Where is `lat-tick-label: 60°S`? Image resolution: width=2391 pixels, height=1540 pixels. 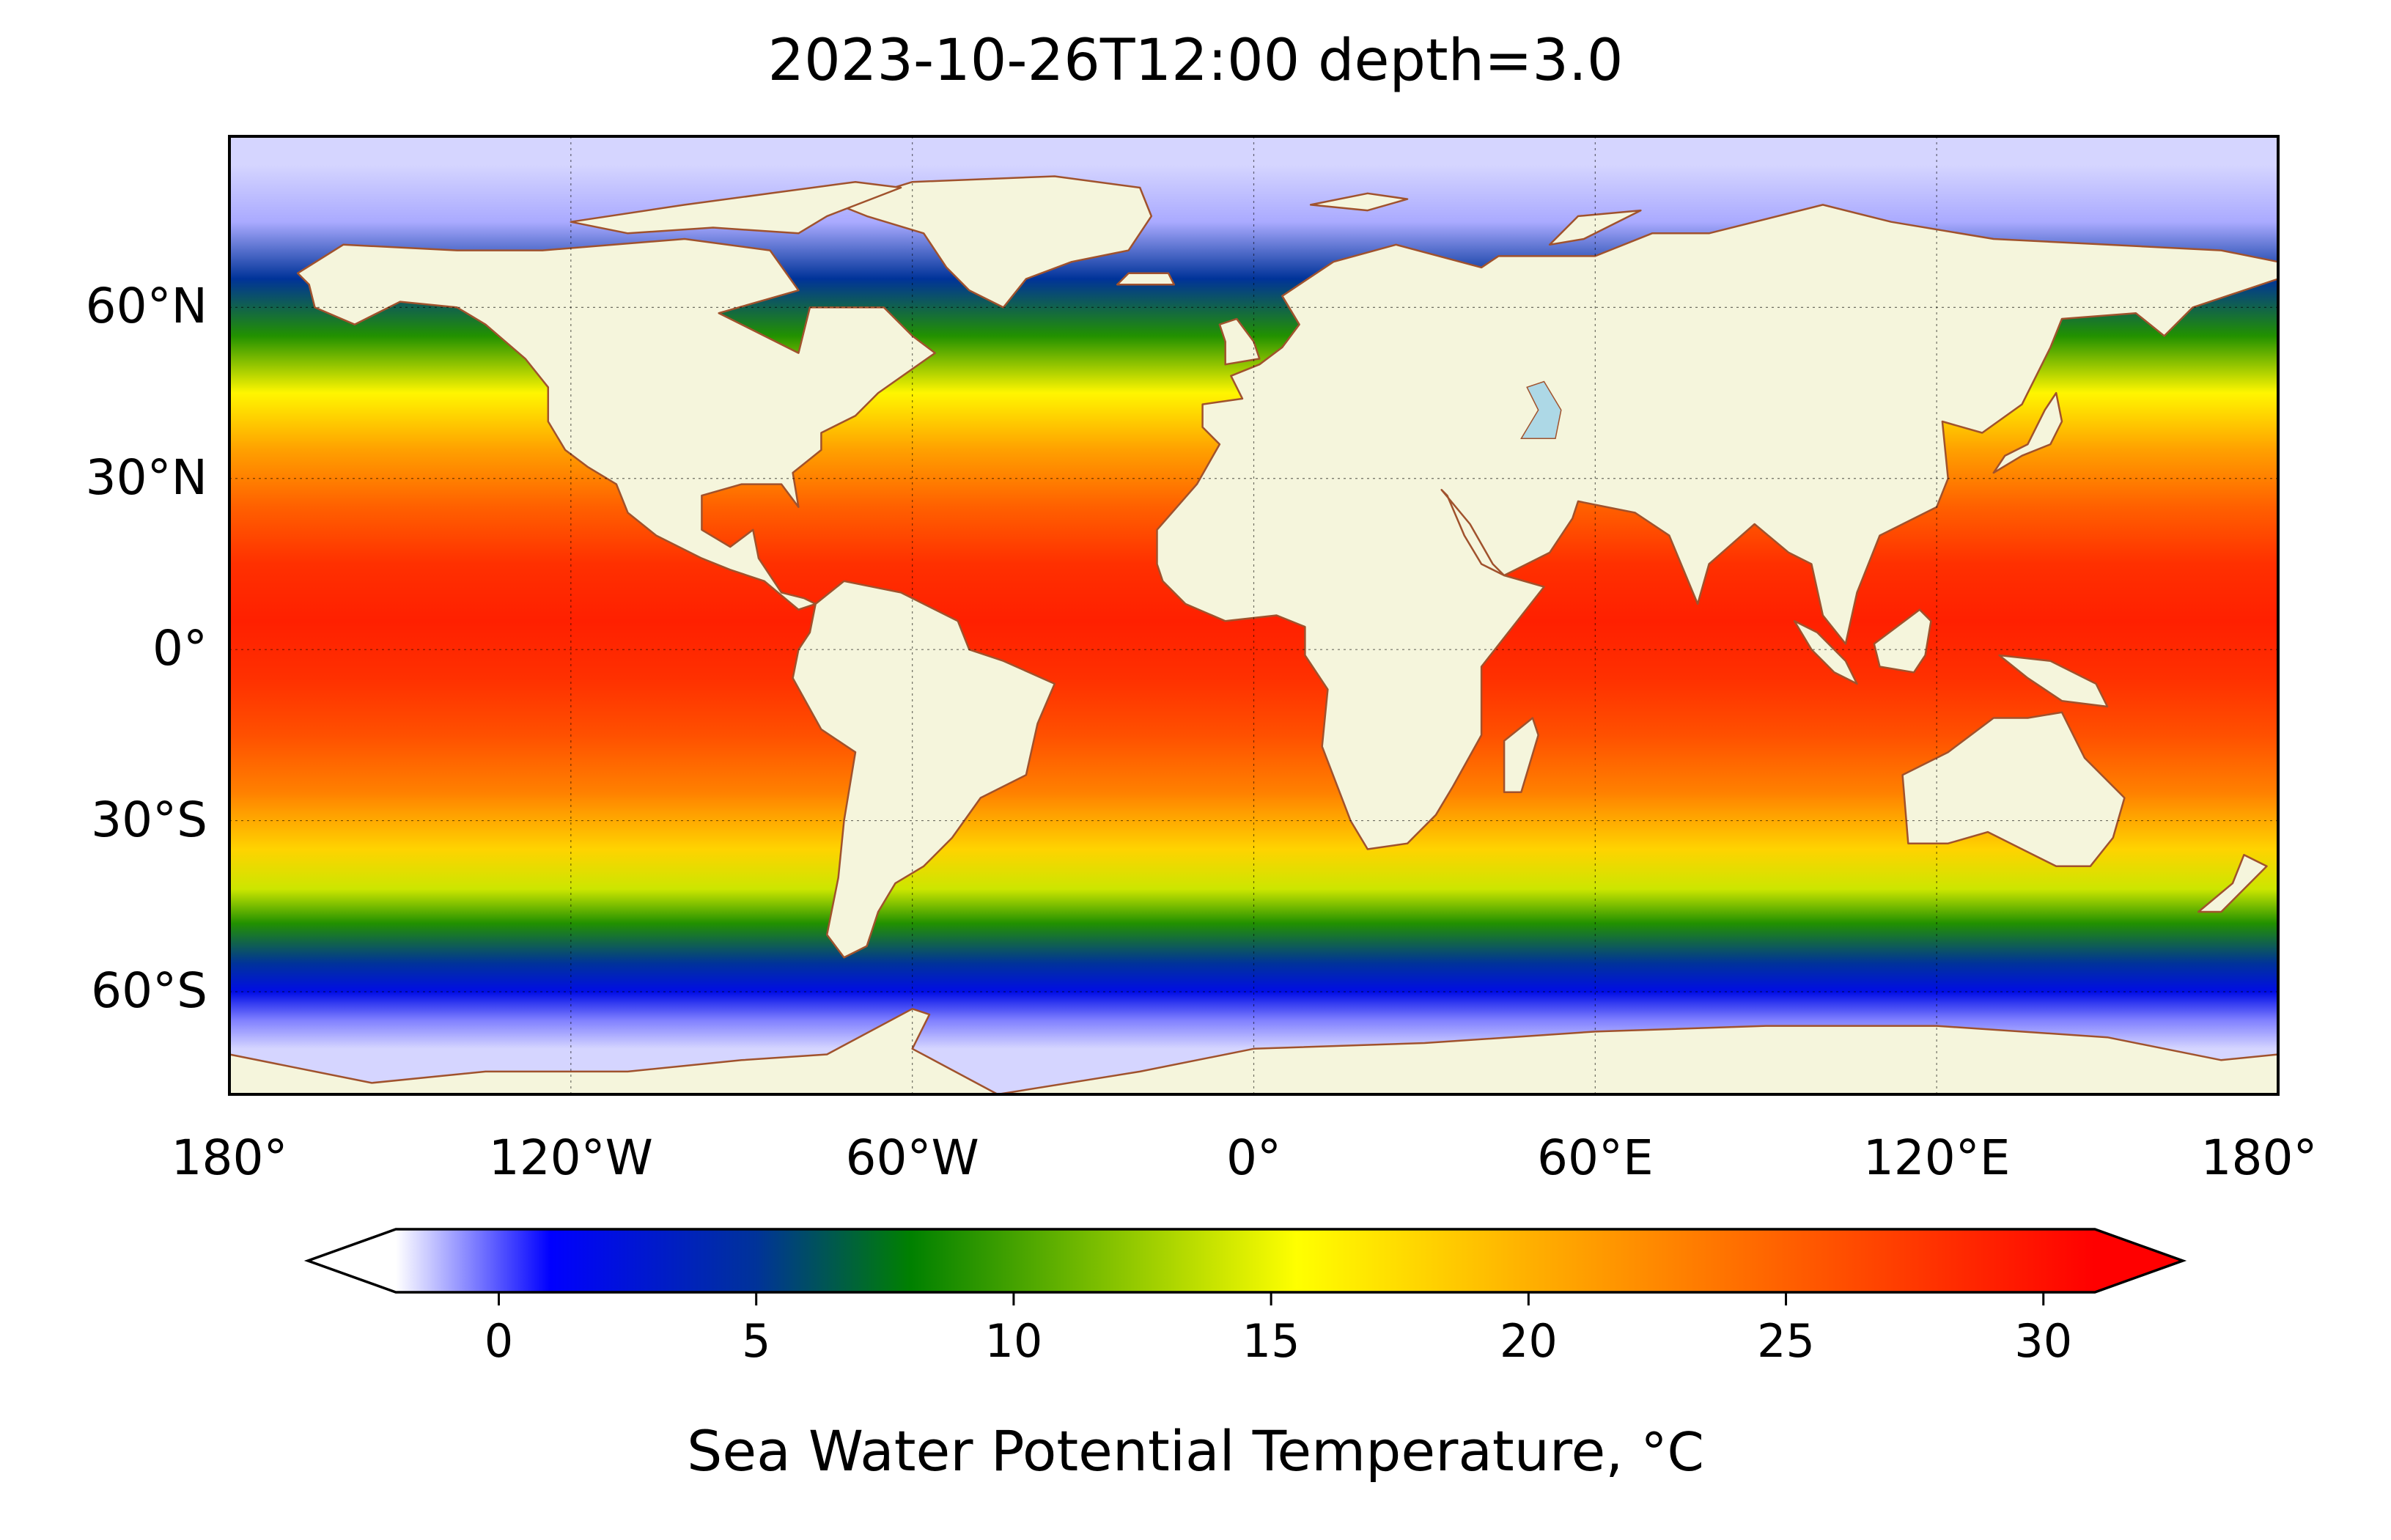
lat-tick-label: 60°S is located at coordinates (149, 990).